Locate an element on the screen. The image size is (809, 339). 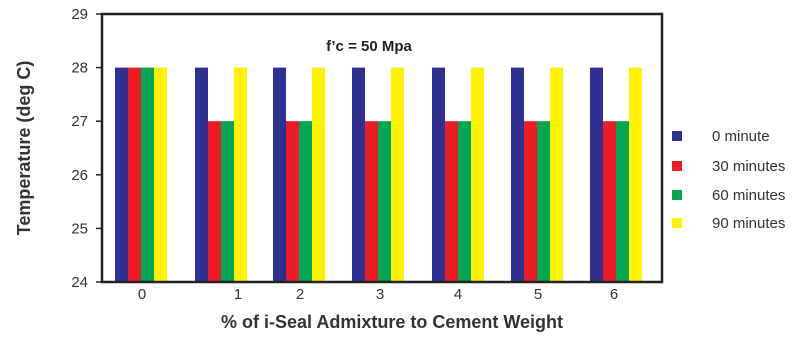
bar-5-60-minutes is located at coordinates (543, 201).